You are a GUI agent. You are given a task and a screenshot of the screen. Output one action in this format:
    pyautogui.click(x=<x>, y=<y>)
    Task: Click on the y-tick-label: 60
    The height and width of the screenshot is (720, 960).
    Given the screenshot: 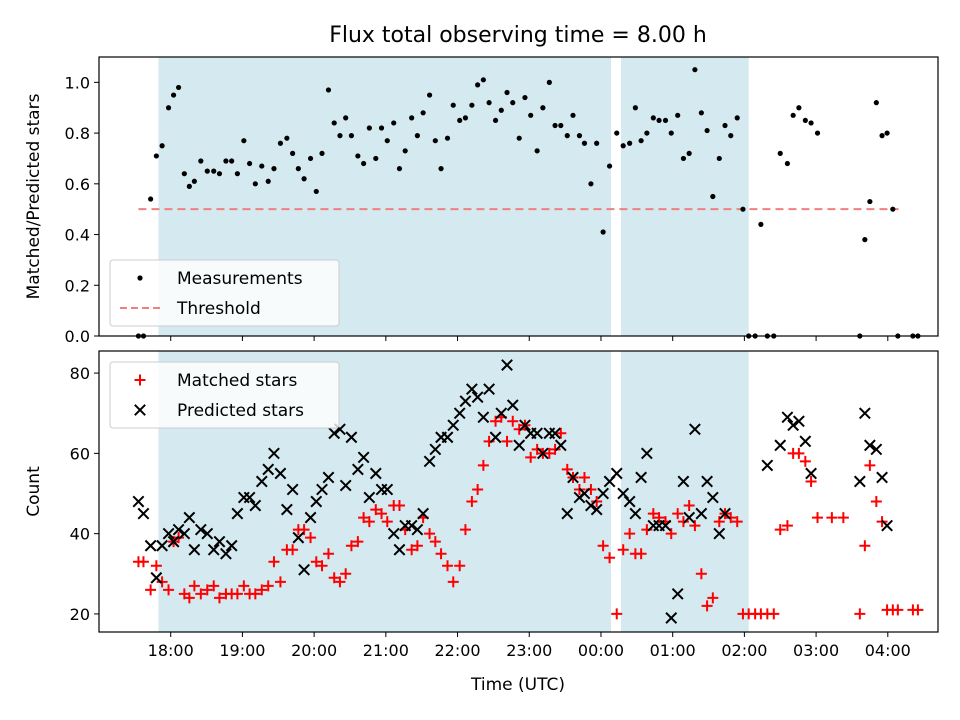 What is the action you would take?
    pyautogui.click(x=80, y=453)
    